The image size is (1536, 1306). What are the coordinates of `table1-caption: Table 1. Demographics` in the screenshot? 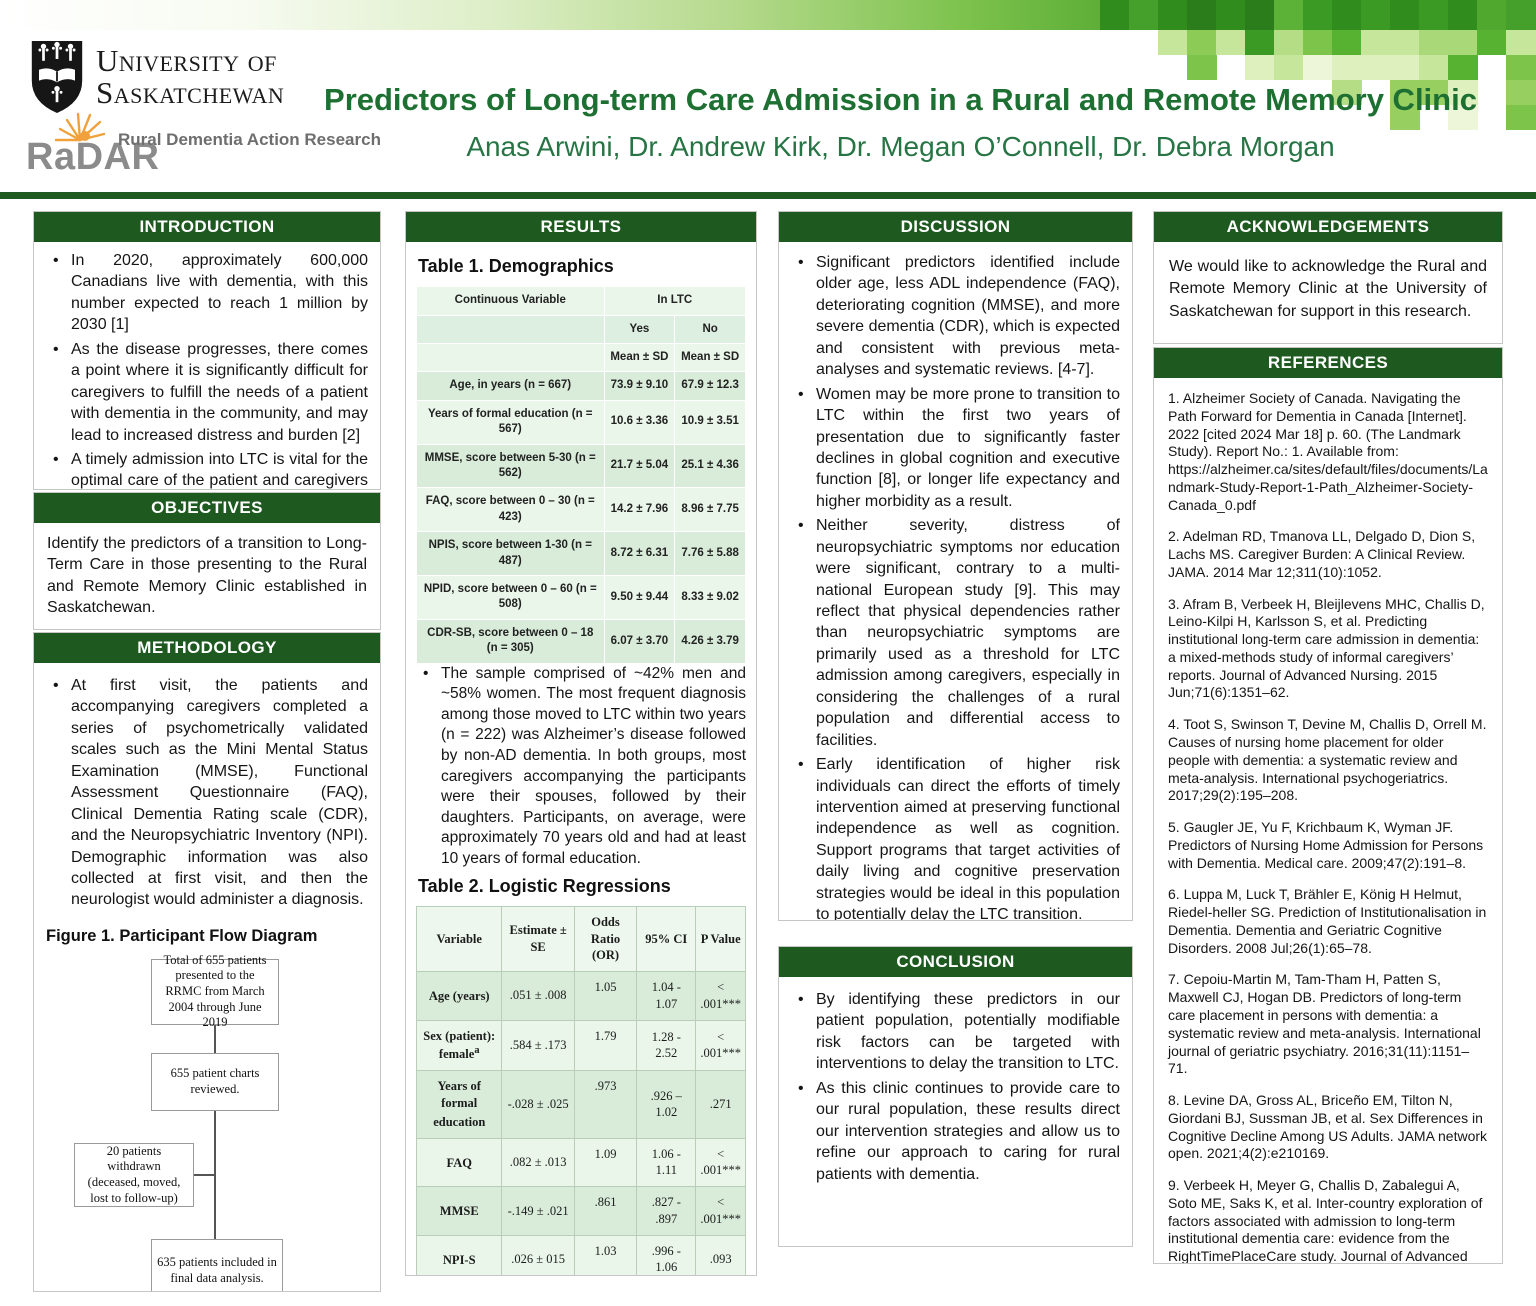 It's located at (516, 266).